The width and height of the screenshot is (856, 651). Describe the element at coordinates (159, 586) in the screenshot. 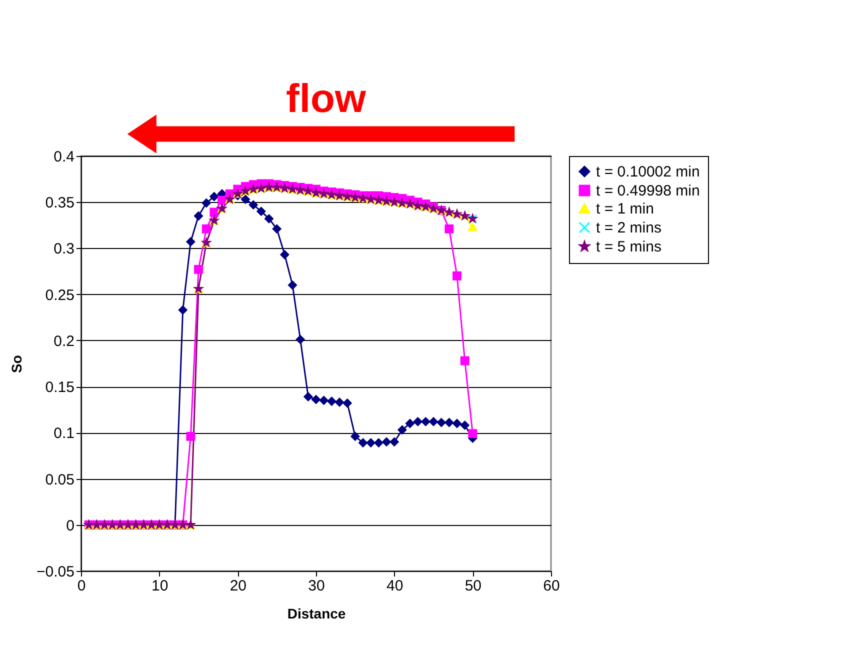

I see `x-tick-label: 10` at that location.